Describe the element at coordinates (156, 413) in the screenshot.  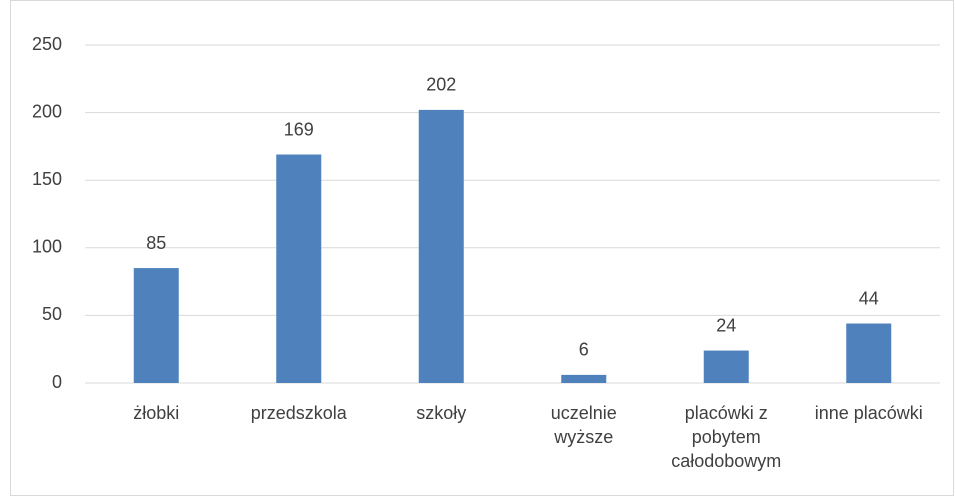
I see `x-tick-label: żłobki` at that location.